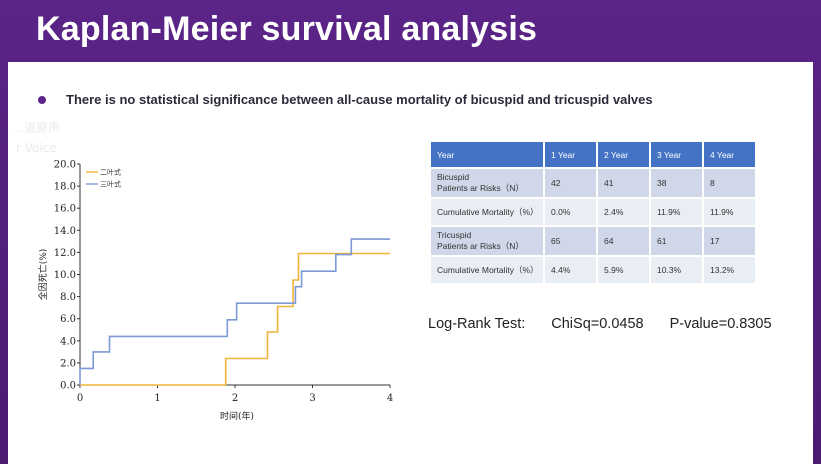 This screenshot has width=821, height=464. I want to click on table-cell: 5.9%, so click(624, 269).